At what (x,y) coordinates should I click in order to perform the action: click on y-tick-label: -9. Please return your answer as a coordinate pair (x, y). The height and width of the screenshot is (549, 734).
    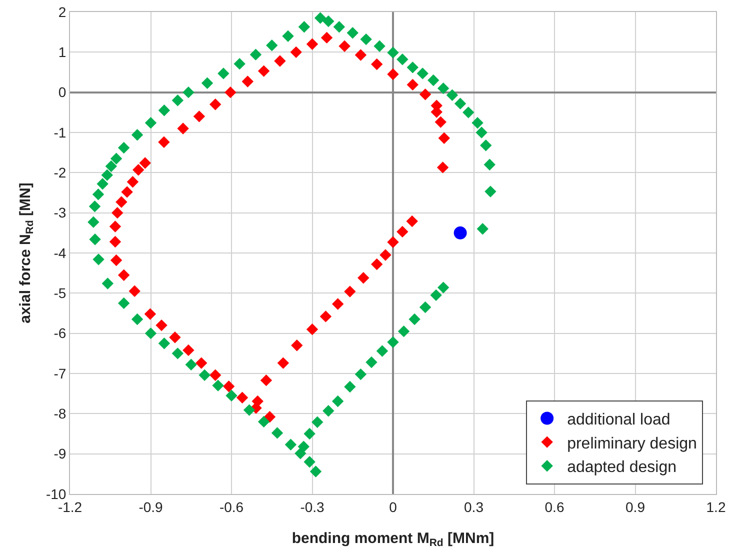
    Looking at the image, I should click on (60, 454).